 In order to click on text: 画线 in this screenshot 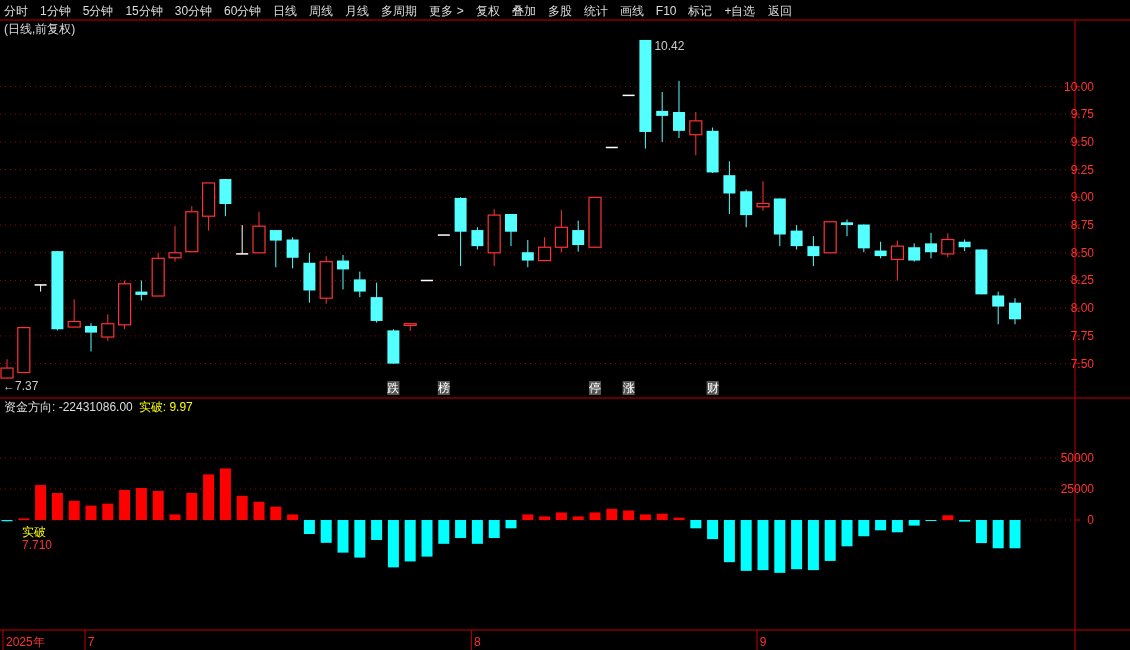, I will do `click(631, 11)`.